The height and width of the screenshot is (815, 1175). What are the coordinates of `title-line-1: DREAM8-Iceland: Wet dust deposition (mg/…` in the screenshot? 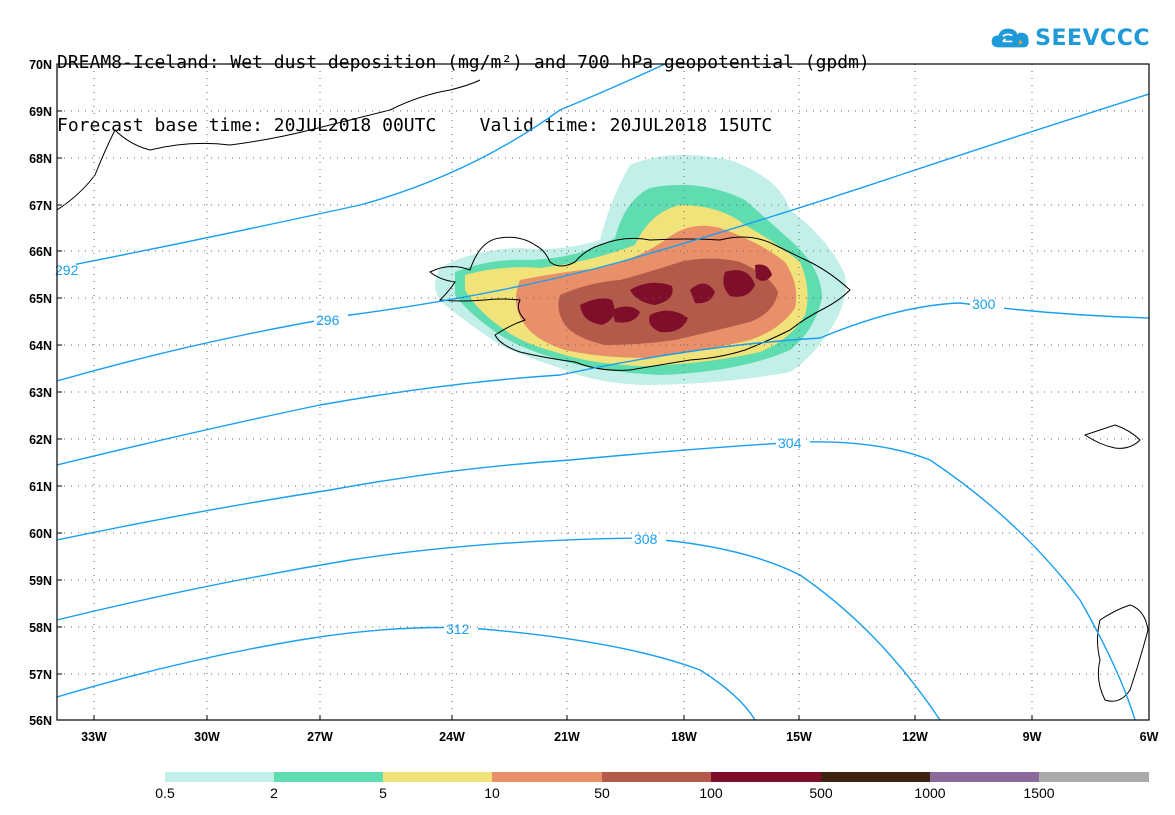 It's located at (463, 62).